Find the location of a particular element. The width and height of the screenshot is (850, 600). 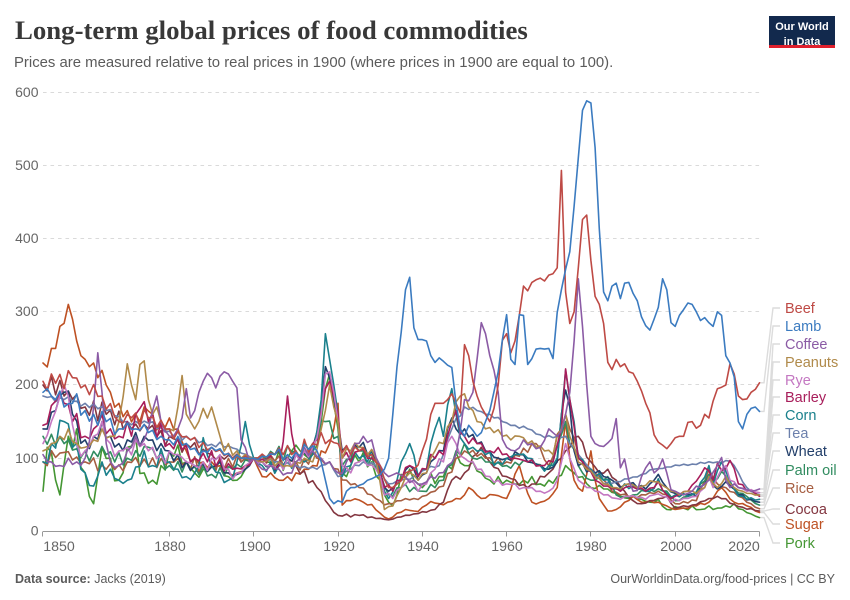

svg-text: Corn is located at coordinates (800, 416).